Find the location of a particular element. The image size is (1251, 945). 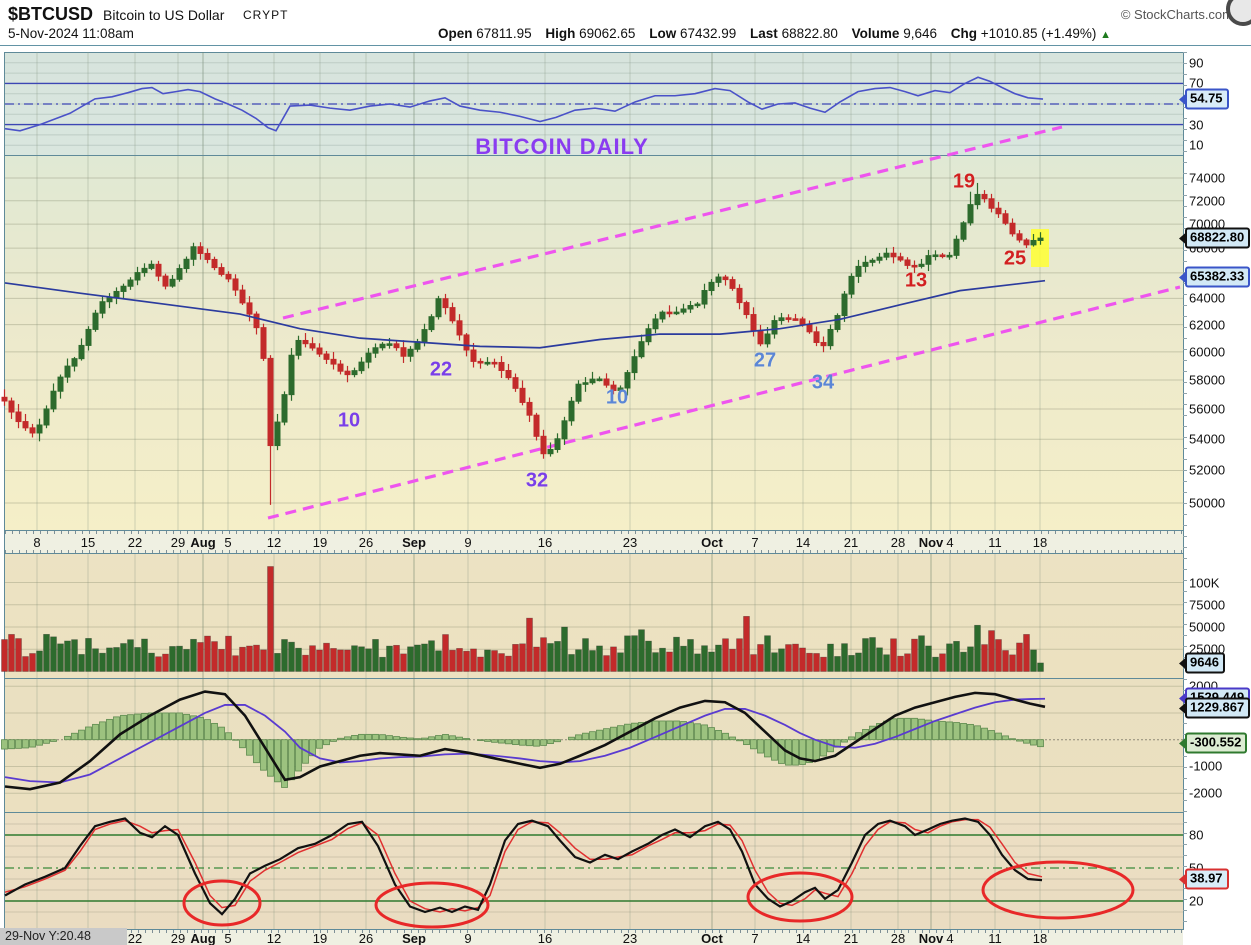

cycle-annotation-34: 34 is located at coordinates (823, 382).